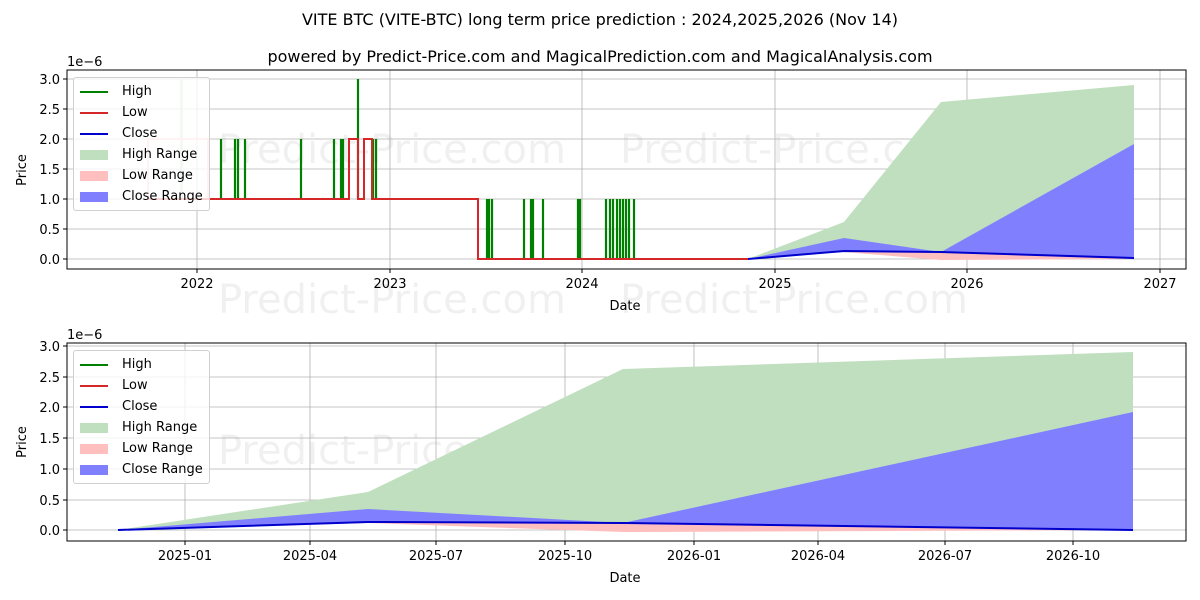  I want to click on top-xtick: 2025, so click(774, 284).